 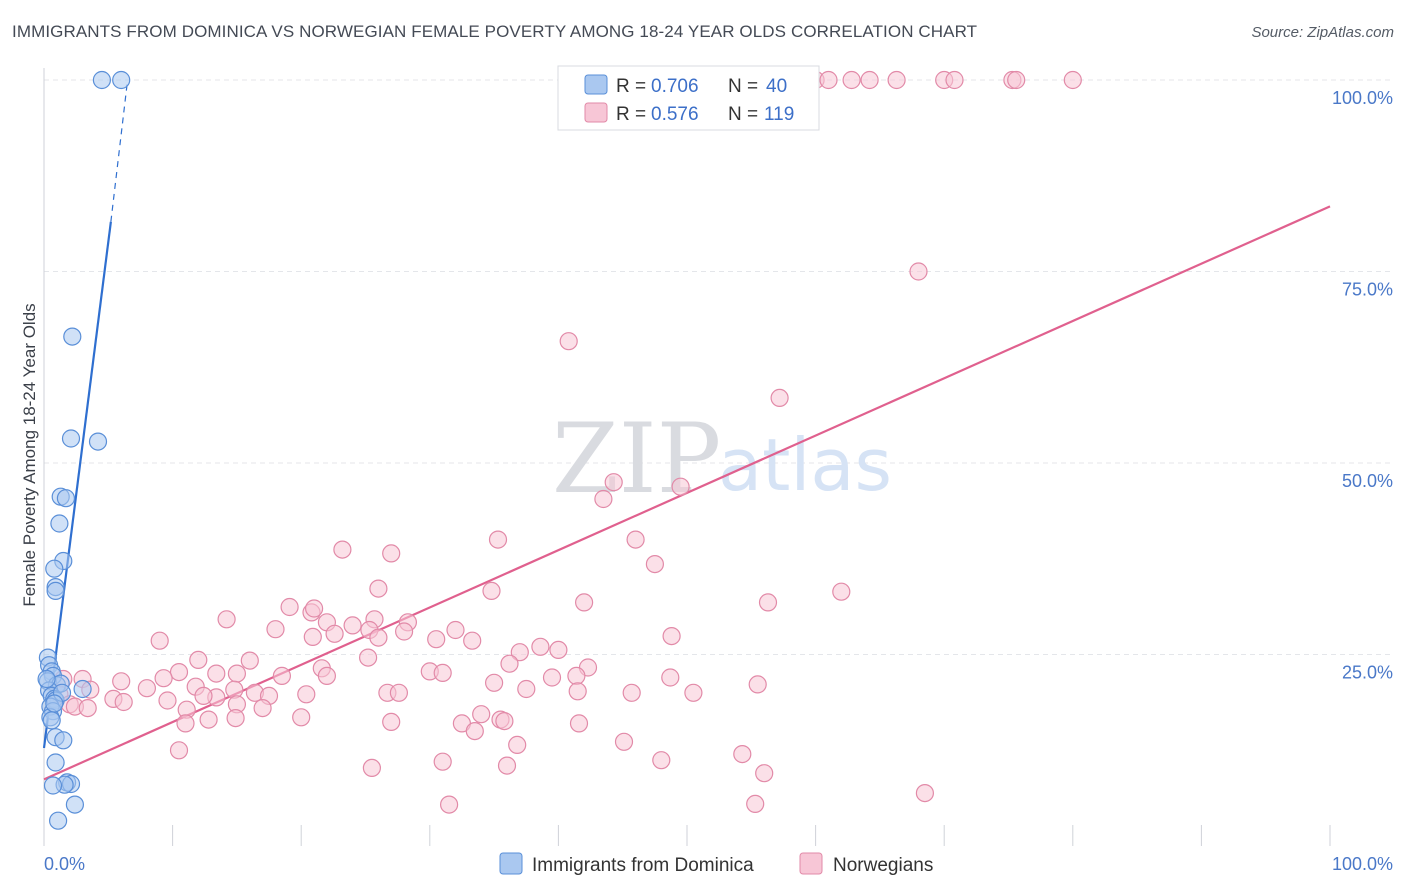 What do you see at coordinates (811, 863) in the screenshot?
I see `bottom-legend-swatch-pink` at bounding box center [811, 863].